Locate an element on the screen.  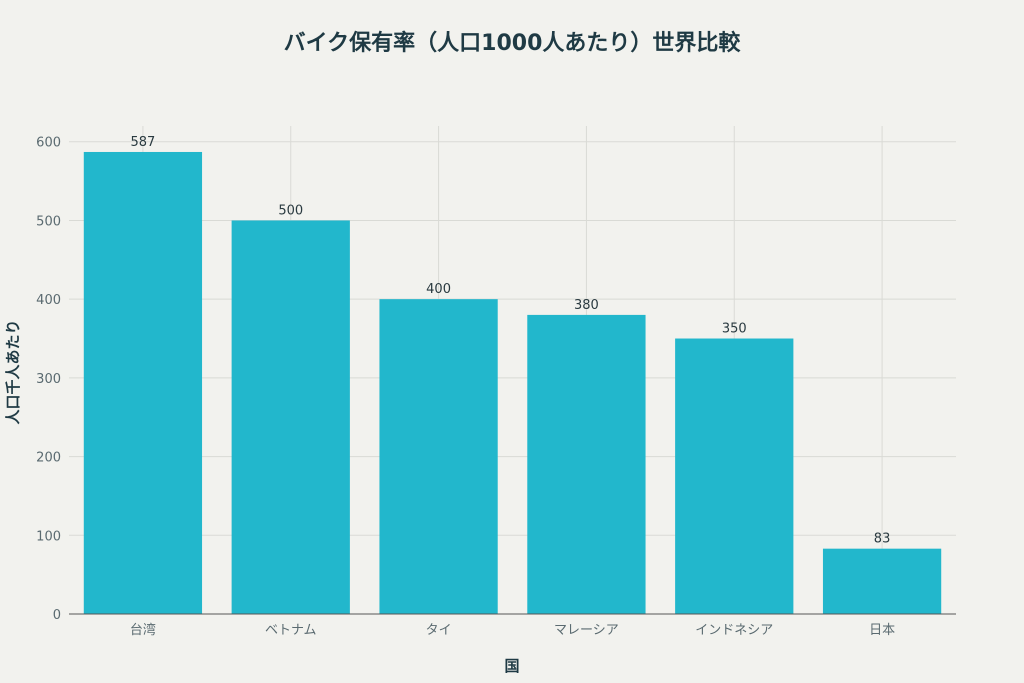
x-tick-label: マレーシア is located at coordinates (586, 630).